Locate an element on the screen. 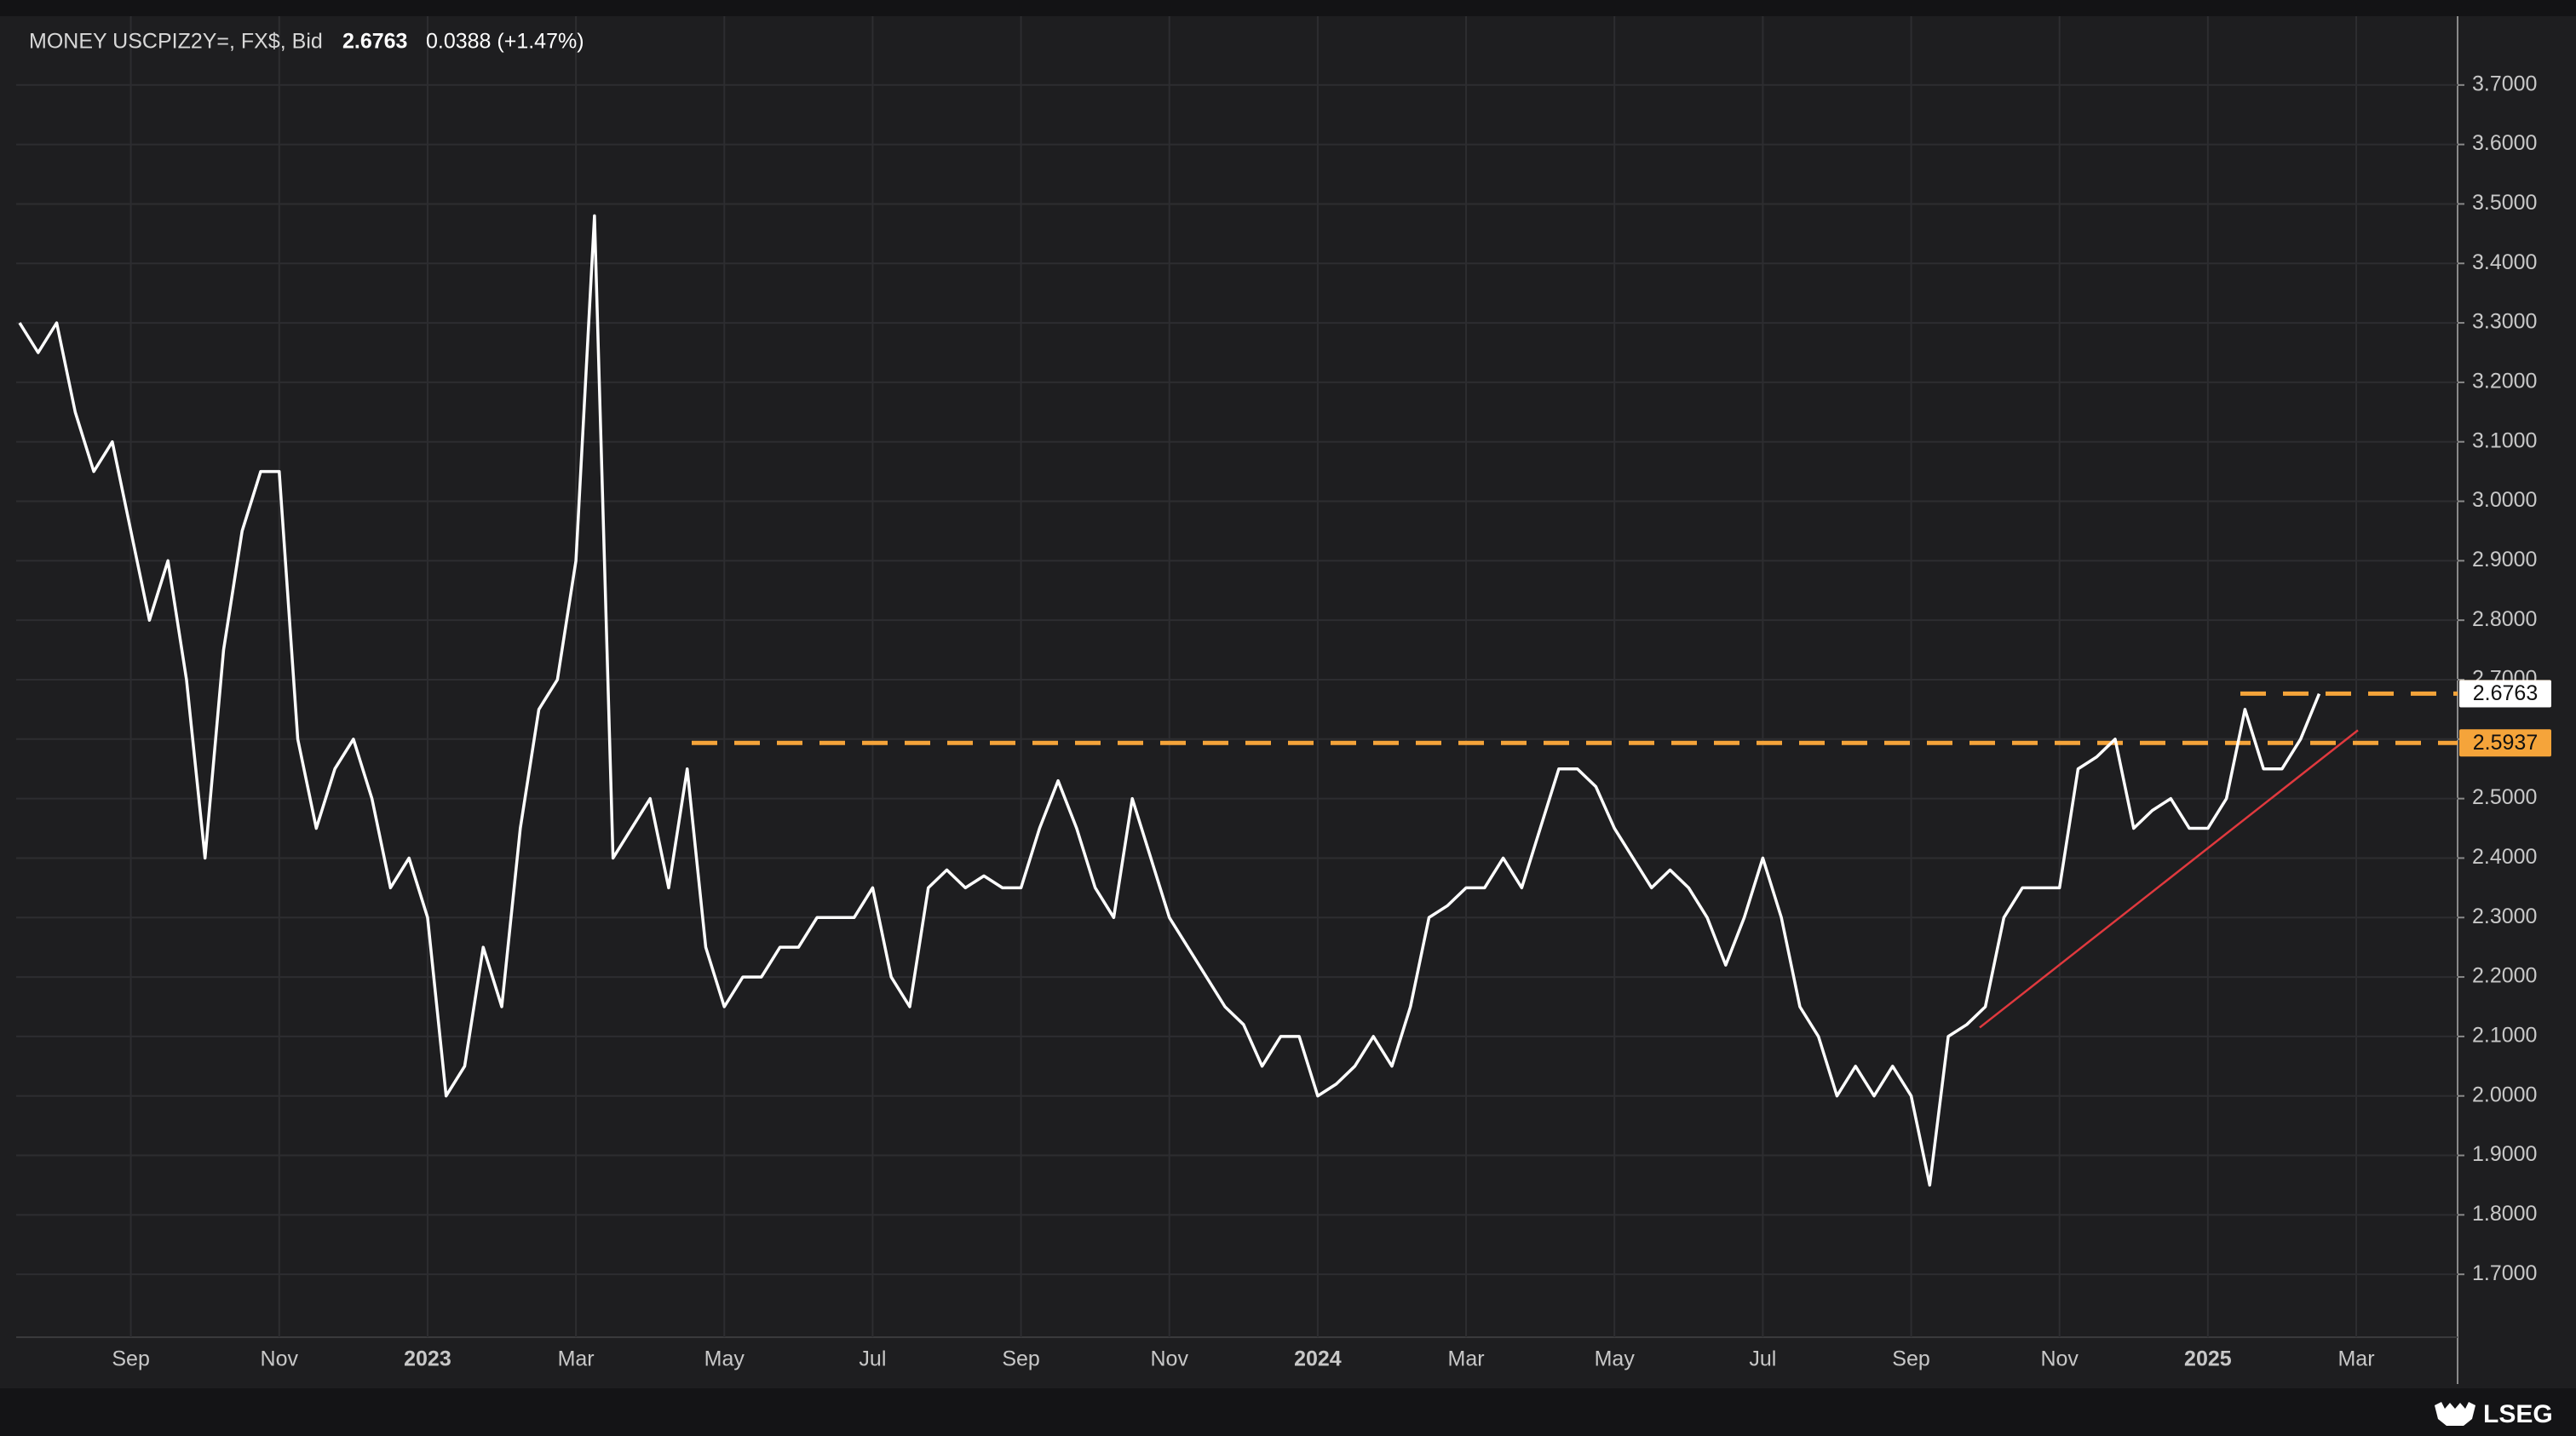  brand: LSEG is located at coordinates (2518, 1414).